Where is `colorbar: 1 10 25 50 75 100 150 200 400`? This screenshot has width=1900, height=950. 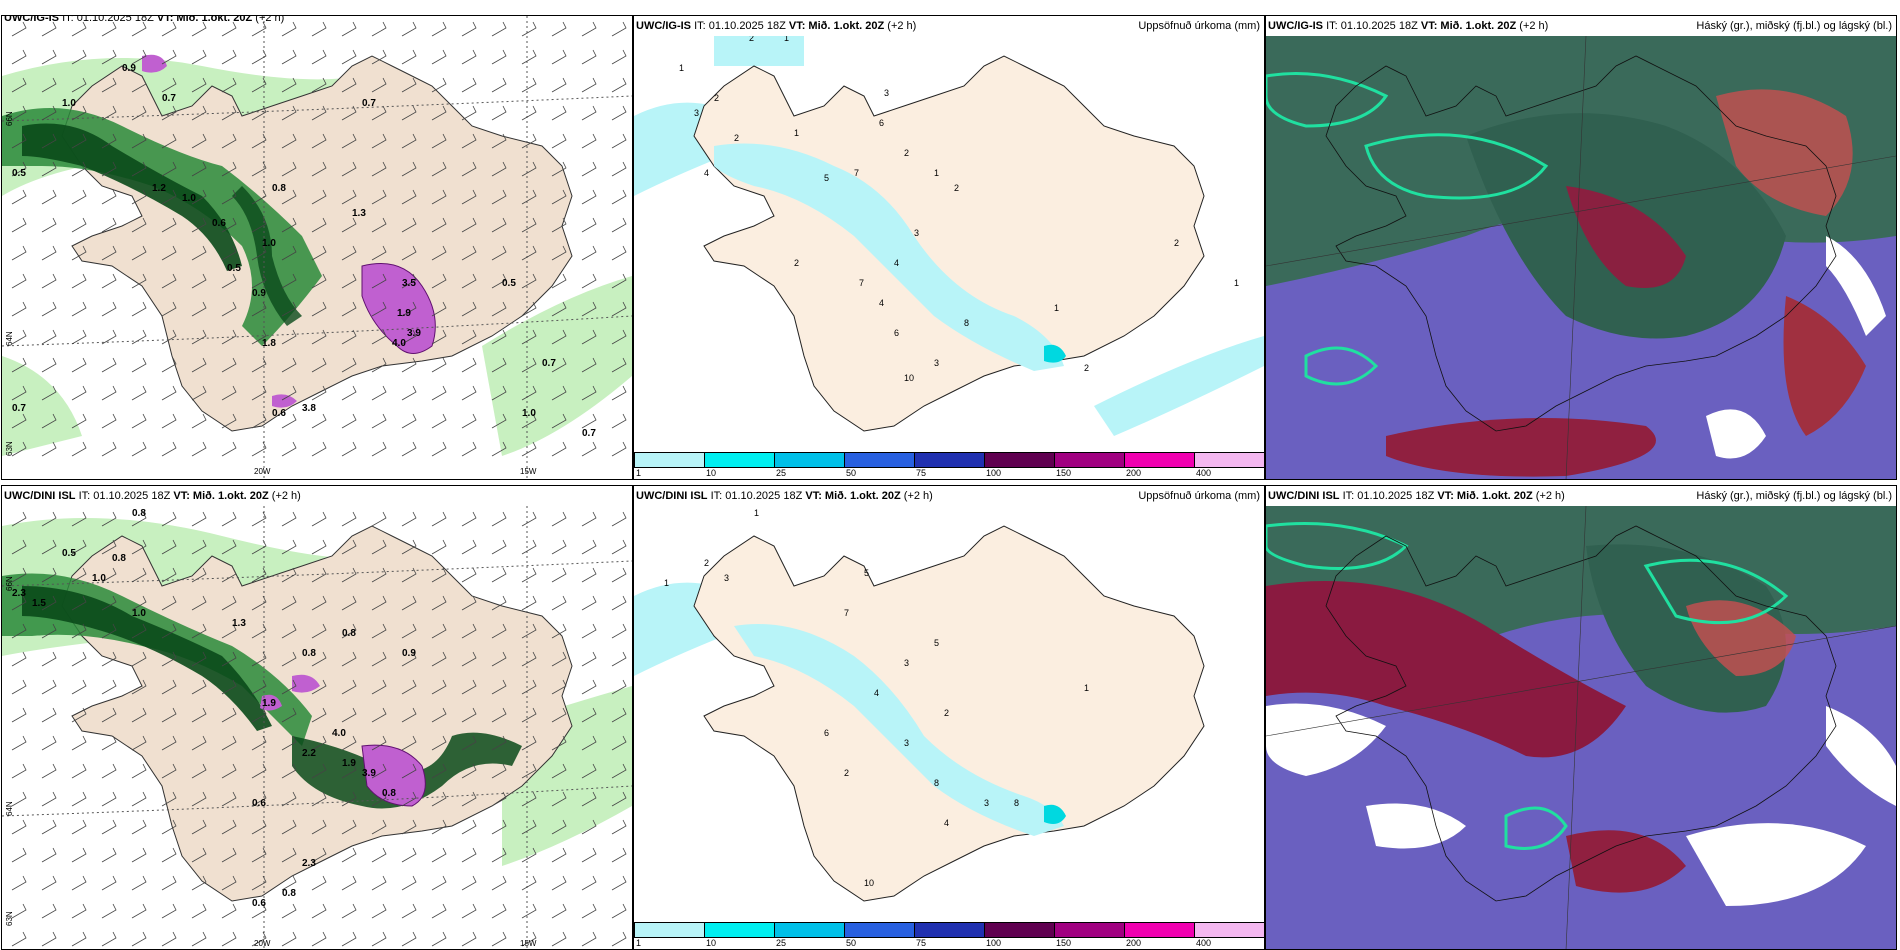
colorbar: 1 10 25 50 75 100 150 200 400 is located at coordinates (949, 935).